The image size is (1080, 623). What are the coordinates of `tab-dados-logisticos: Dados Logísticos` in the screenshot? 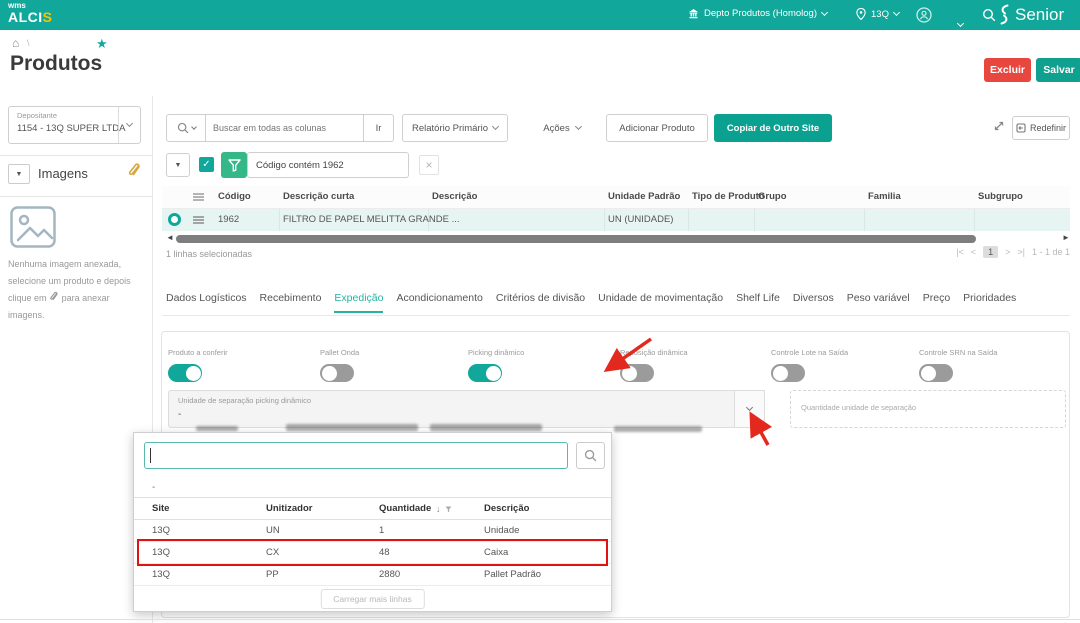 It's located at (206, 298).